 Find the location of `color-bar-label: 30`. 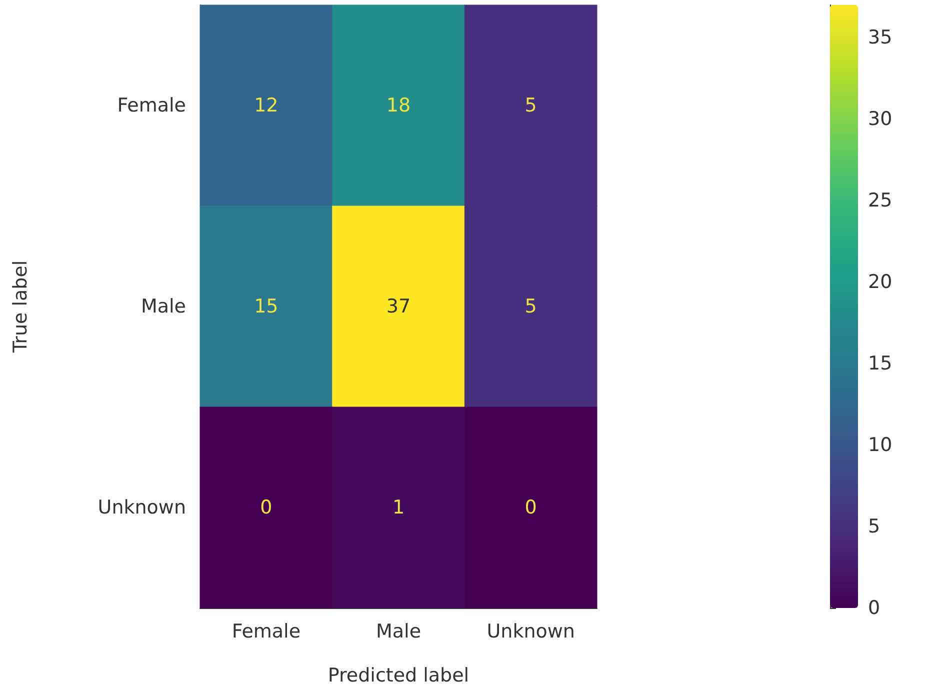

color-bar-label: 30 is located at coordinates (880, 119).